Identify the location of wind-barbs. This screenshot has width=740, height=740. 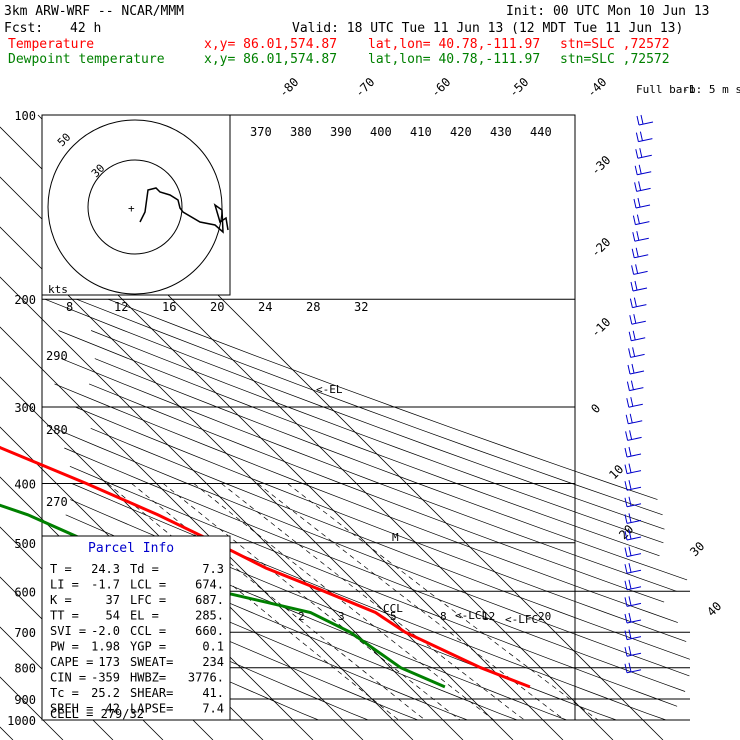
(639, 394).